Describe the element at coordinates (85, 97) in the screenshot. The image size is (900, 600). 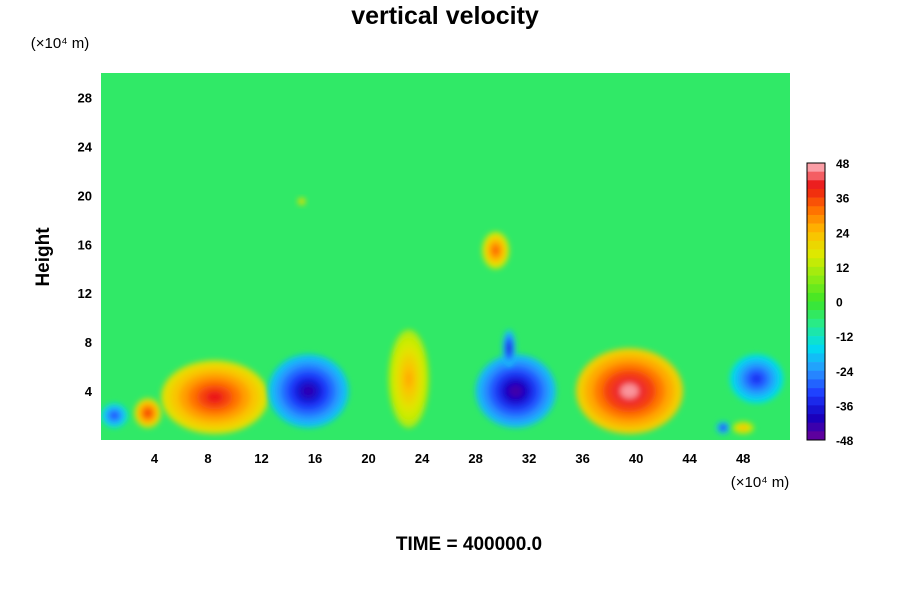
I see `y-tick-label: 28` at that location.